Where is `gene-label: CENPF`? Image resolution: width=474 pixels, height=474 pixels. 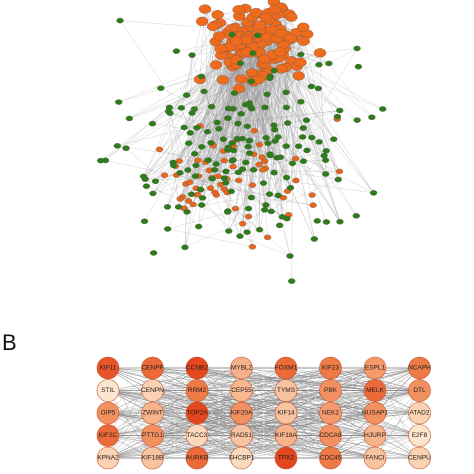 gene-label: CENPF is located at coordinates (152, 368).